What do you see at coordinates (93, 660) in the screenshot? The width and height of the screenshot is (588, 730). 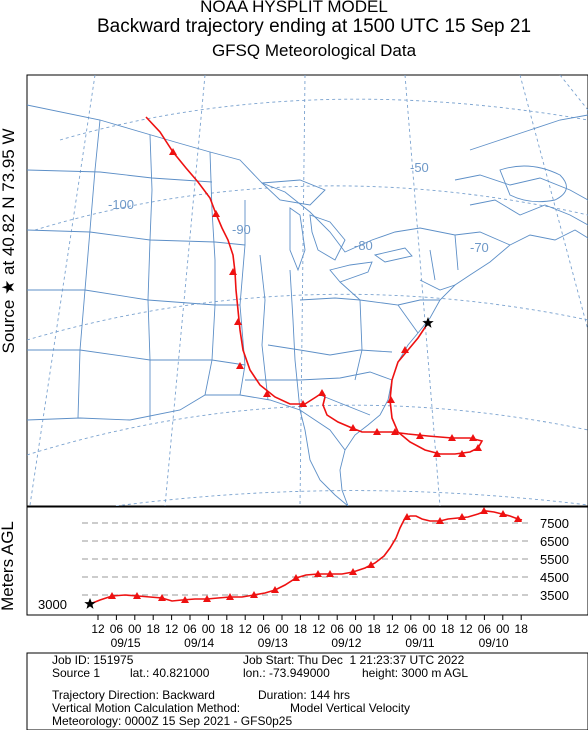 I see `job-id: Job ID: 151975` at bounding box center [93, 660].